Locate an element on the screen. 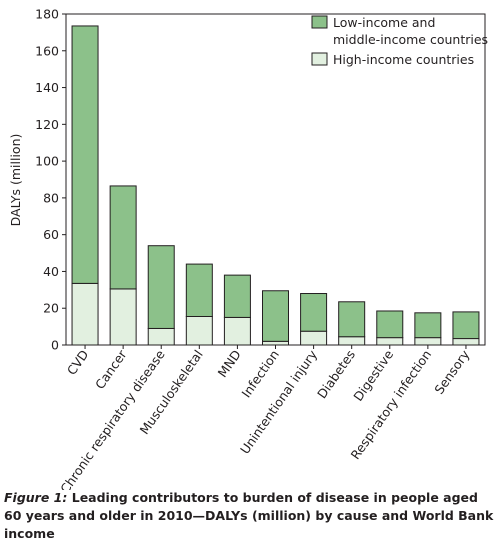 Image resolution: width=500 pixels, height=543 pixels. x-tick-label: Unintentional injury is located at coordinates (278, 402).